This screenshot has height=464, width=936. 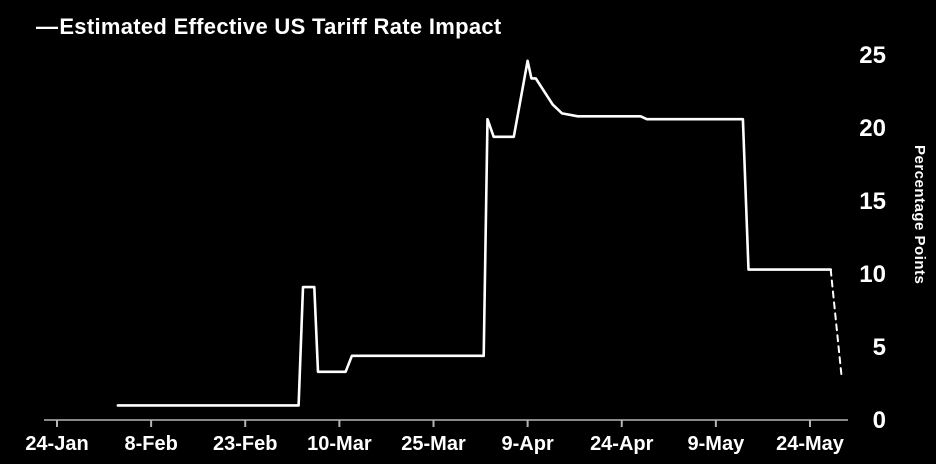 I want to click on x-tick-label: 8-Feb, so click(x=150, y=444).